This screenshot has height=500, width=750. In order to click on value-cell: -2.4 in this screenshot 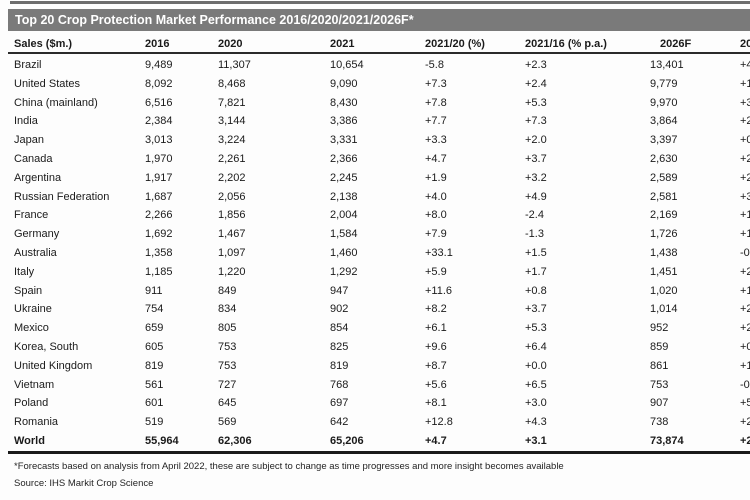, I will do `click(534, 215)`.